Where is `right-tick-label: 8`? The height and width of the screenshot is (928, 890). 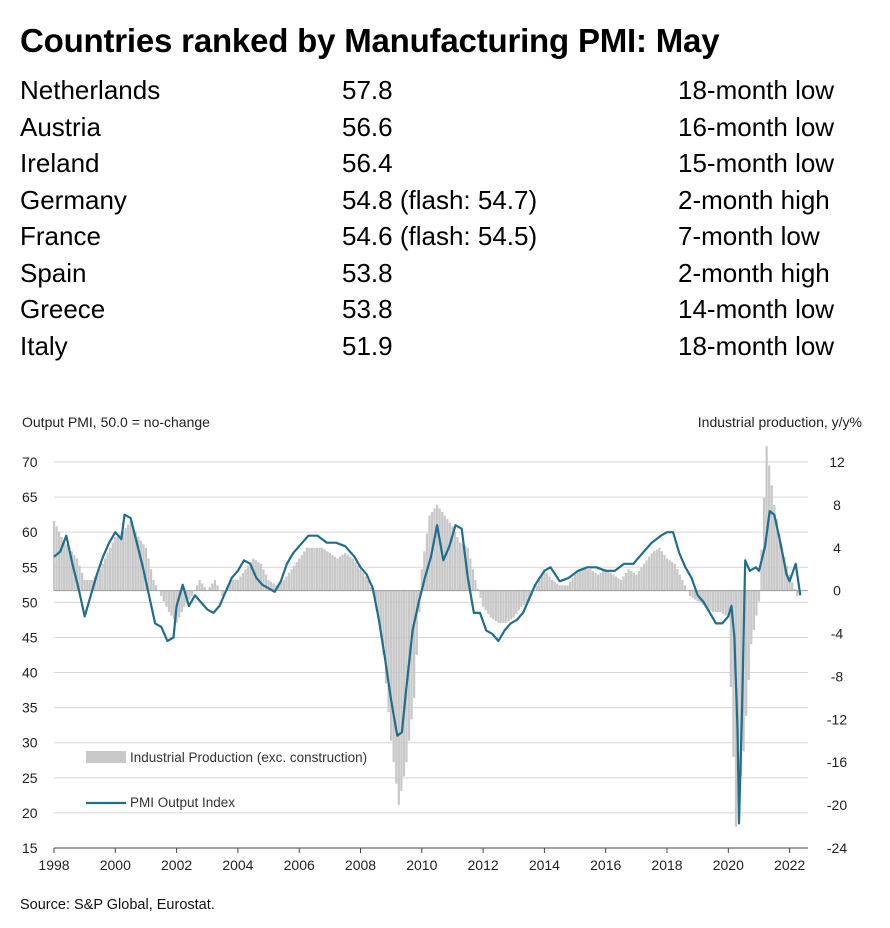
right-tick-label: 8 is located at coordinates (837, 505).